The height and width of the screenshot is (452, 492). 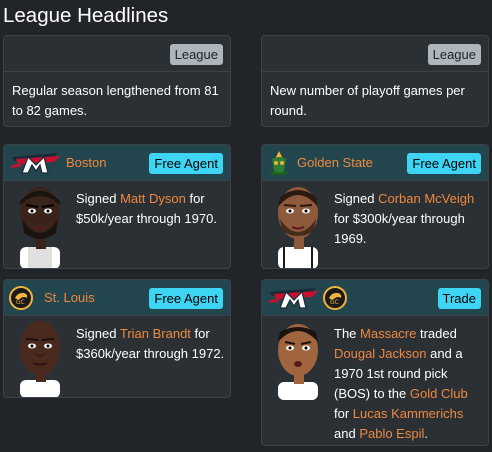 I want to click on team-link-massacre: Massacre, so click(x=388, y=333).